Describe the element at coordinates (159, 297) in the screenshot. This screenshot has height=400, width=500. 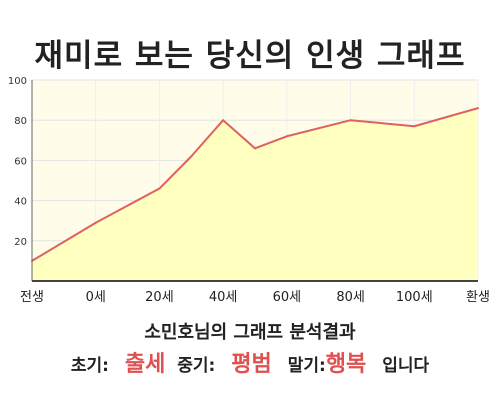
I see `x-tick-label: 20세` at that location.